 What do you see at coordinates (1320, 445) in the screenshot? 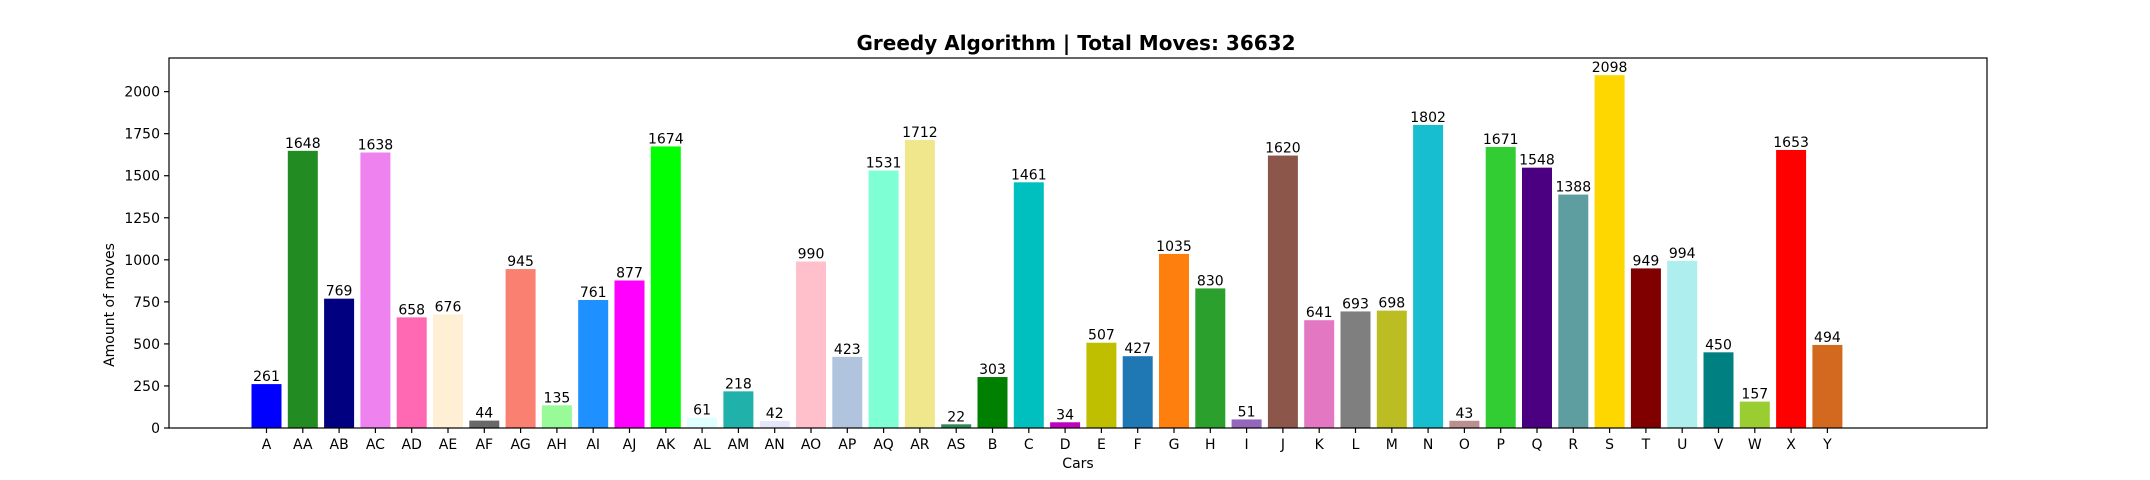
I see `x-tick-label-k: K` at bounding box center [1320, 445].